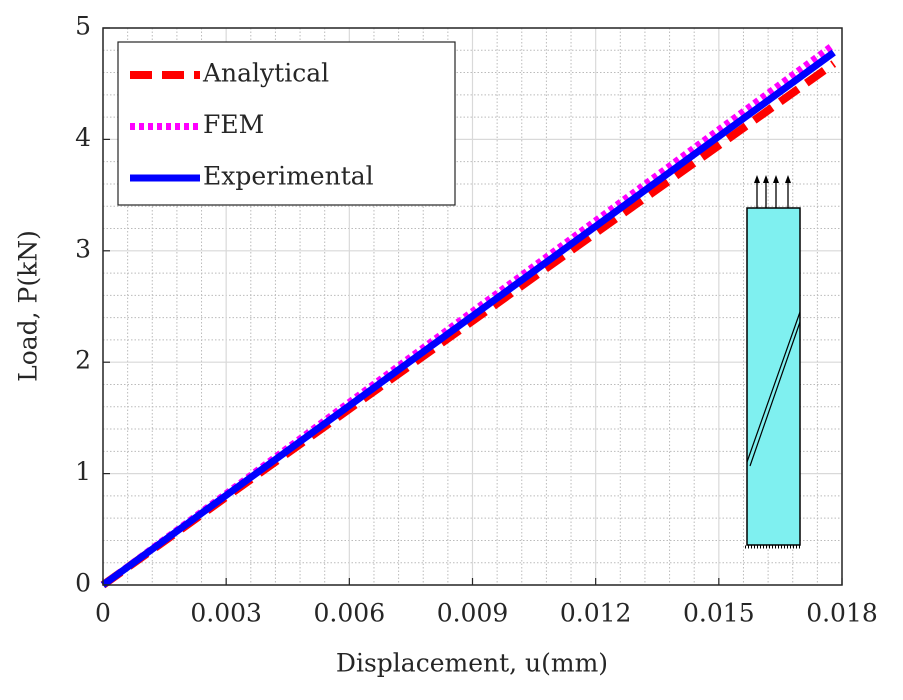 The height and width of the screenshot is (700, 903). What do you see at coordinates (719, 613) in the screenshot?
I see `x-tick-label: 0.015` at bounding box center [719, 613].